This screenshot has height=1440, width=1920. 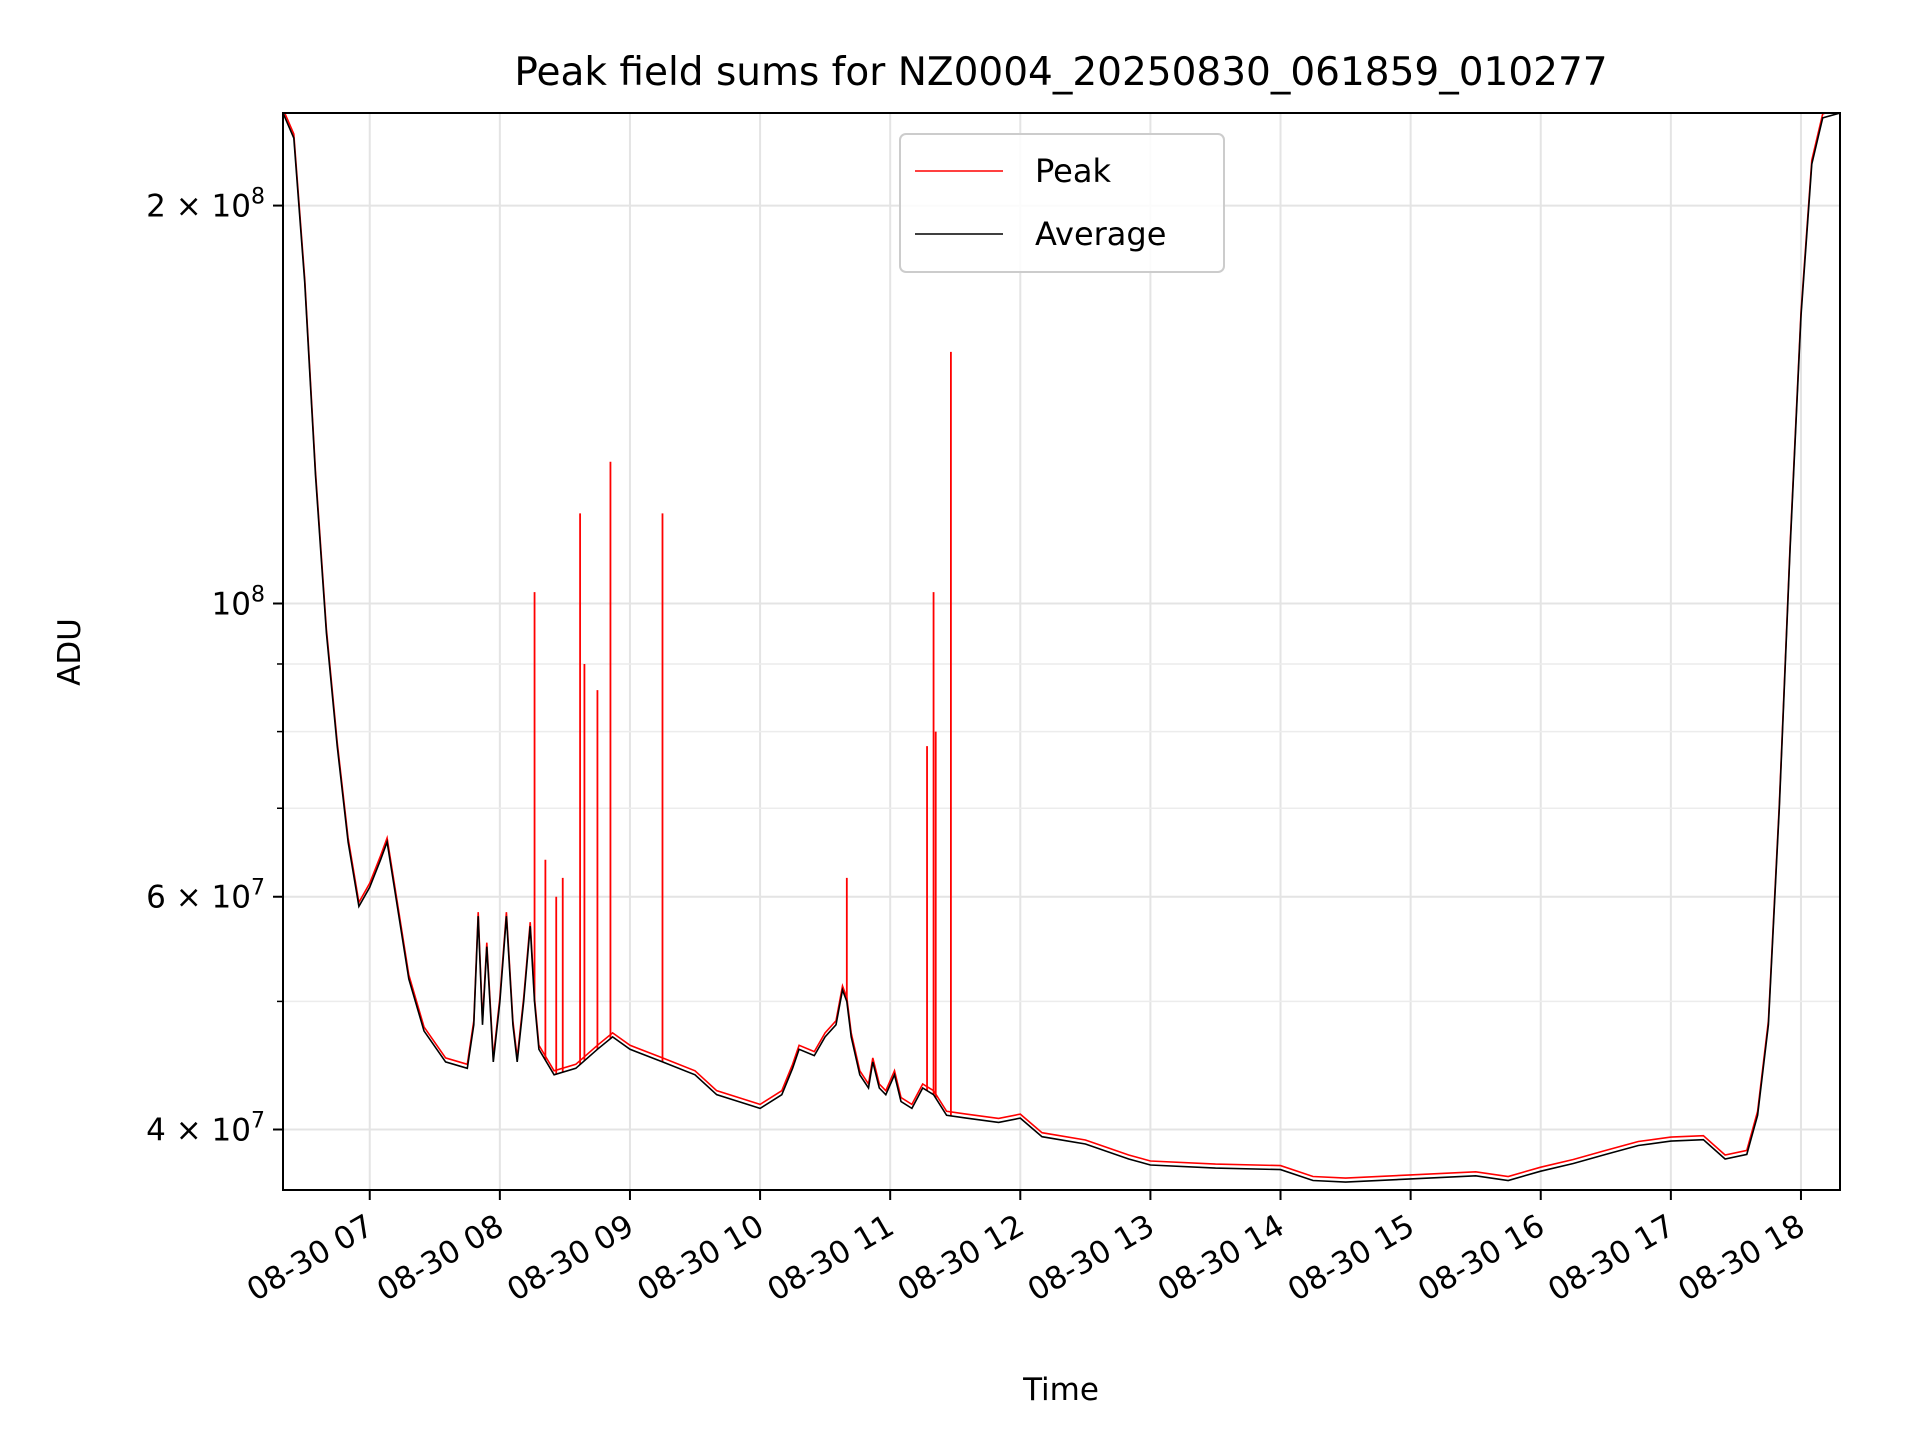 What do you see at coordinates (205, 1129) in the screenshot?
I see `y-tick-label: 4 × 107` at bounding box center [205, 1129].